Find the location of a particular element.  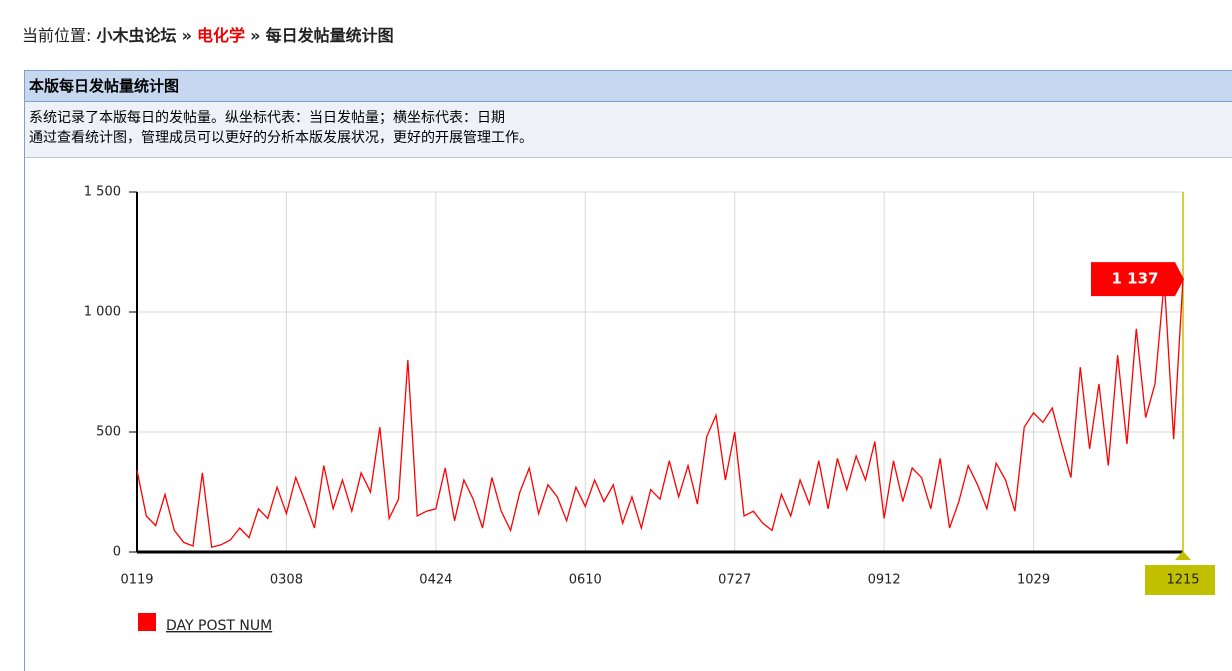

x-tick-label: 0424 is located at coordinates (435, 580).